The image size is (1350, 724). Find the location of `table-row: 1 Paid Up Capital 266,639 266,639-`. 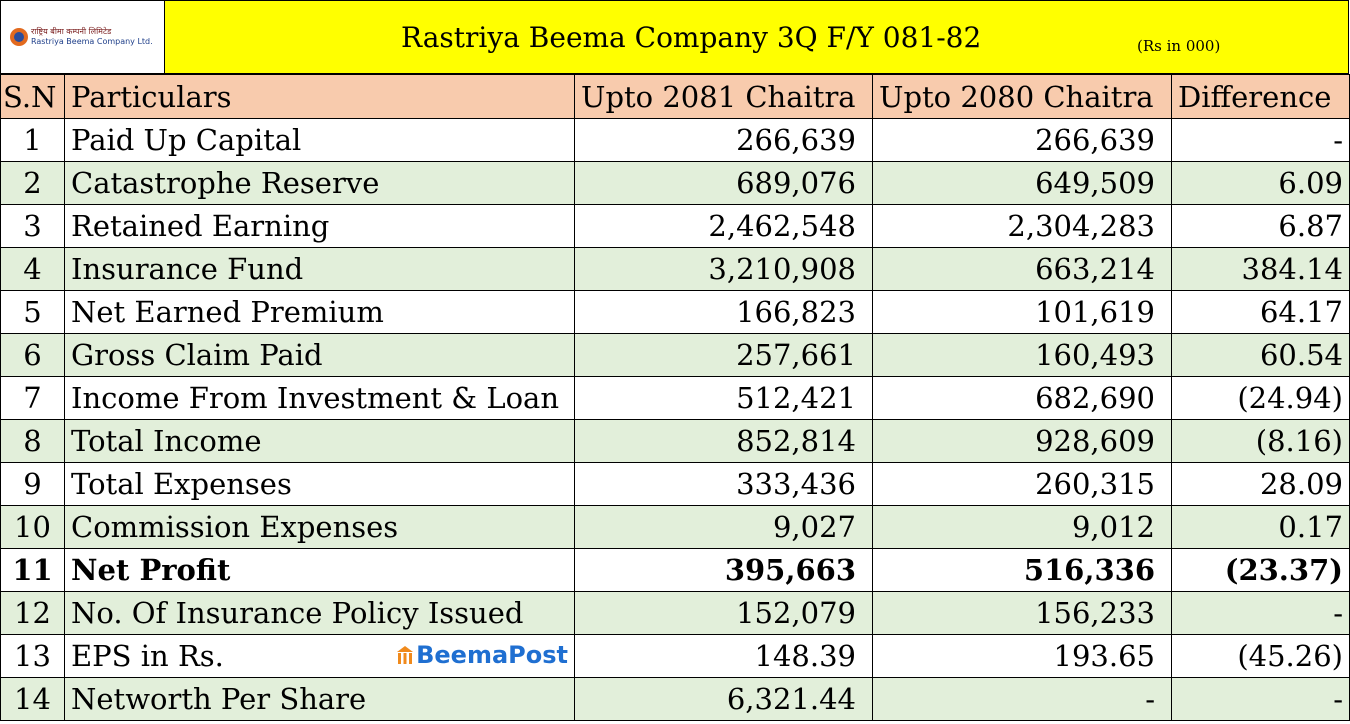

table-row: 1 Paid Up Capital 266,639 266,639- is located at coordinates (675, 140).